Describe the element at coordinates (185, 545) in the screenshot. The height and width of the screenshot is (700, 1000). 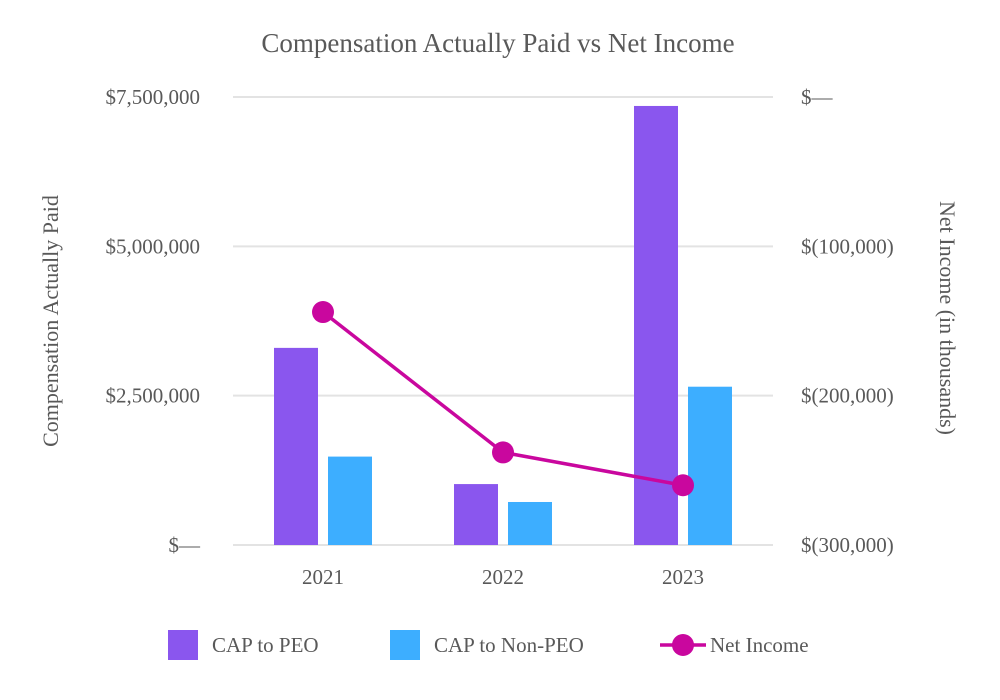
I see `left-tick-label: $—` at that location.